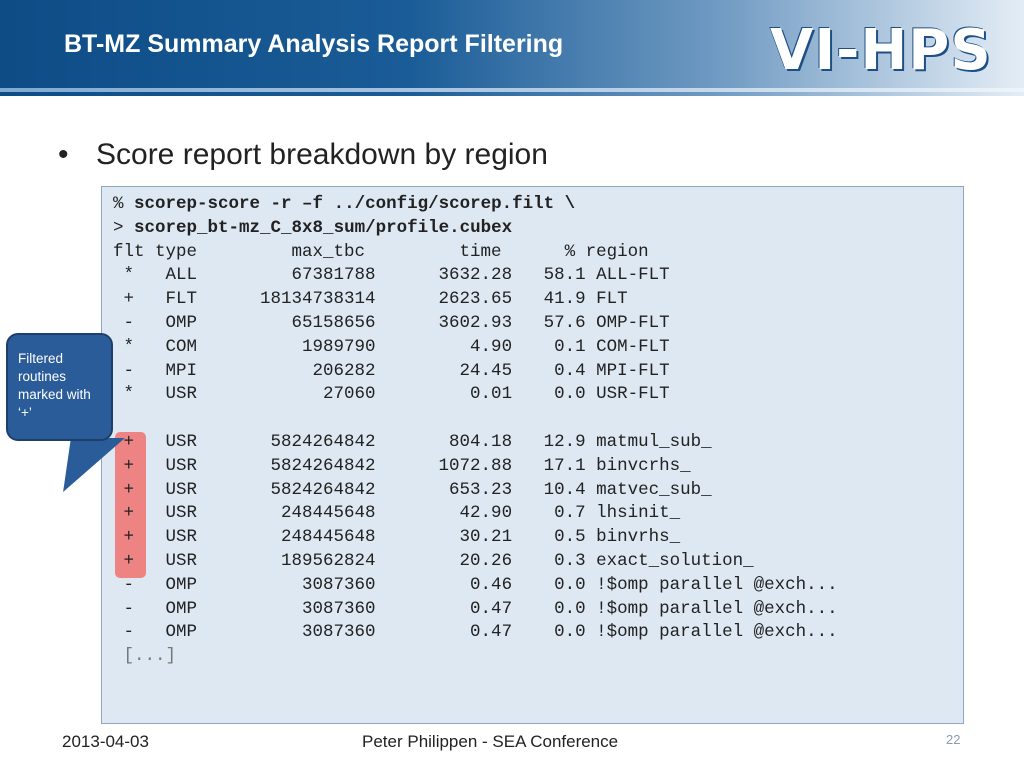 This screenshot has width=1024, height=768. What do you see at coordinates (54, 385) in the screenshot?
I see `callout-text: Filtered routines marked with ‘+’` at bounding box center [54, 385].